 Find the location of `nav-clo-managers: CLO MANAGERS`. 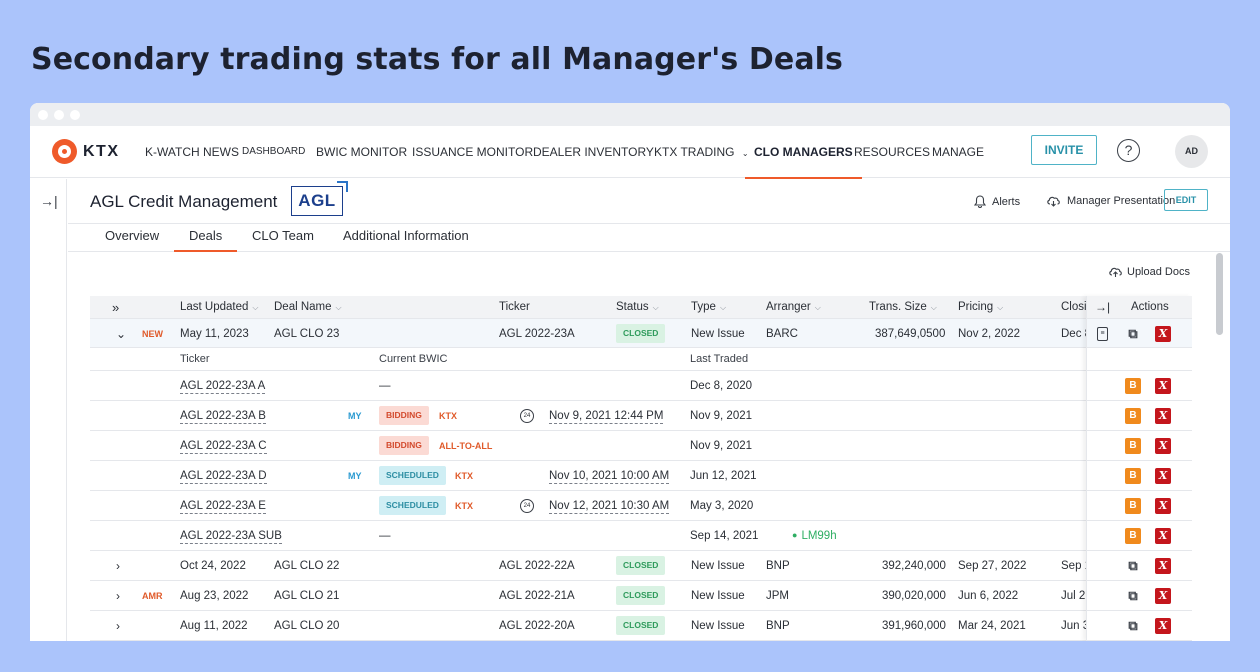

nav-clo-managers: CLO MANAGERS is located at coordinates (803, 152).